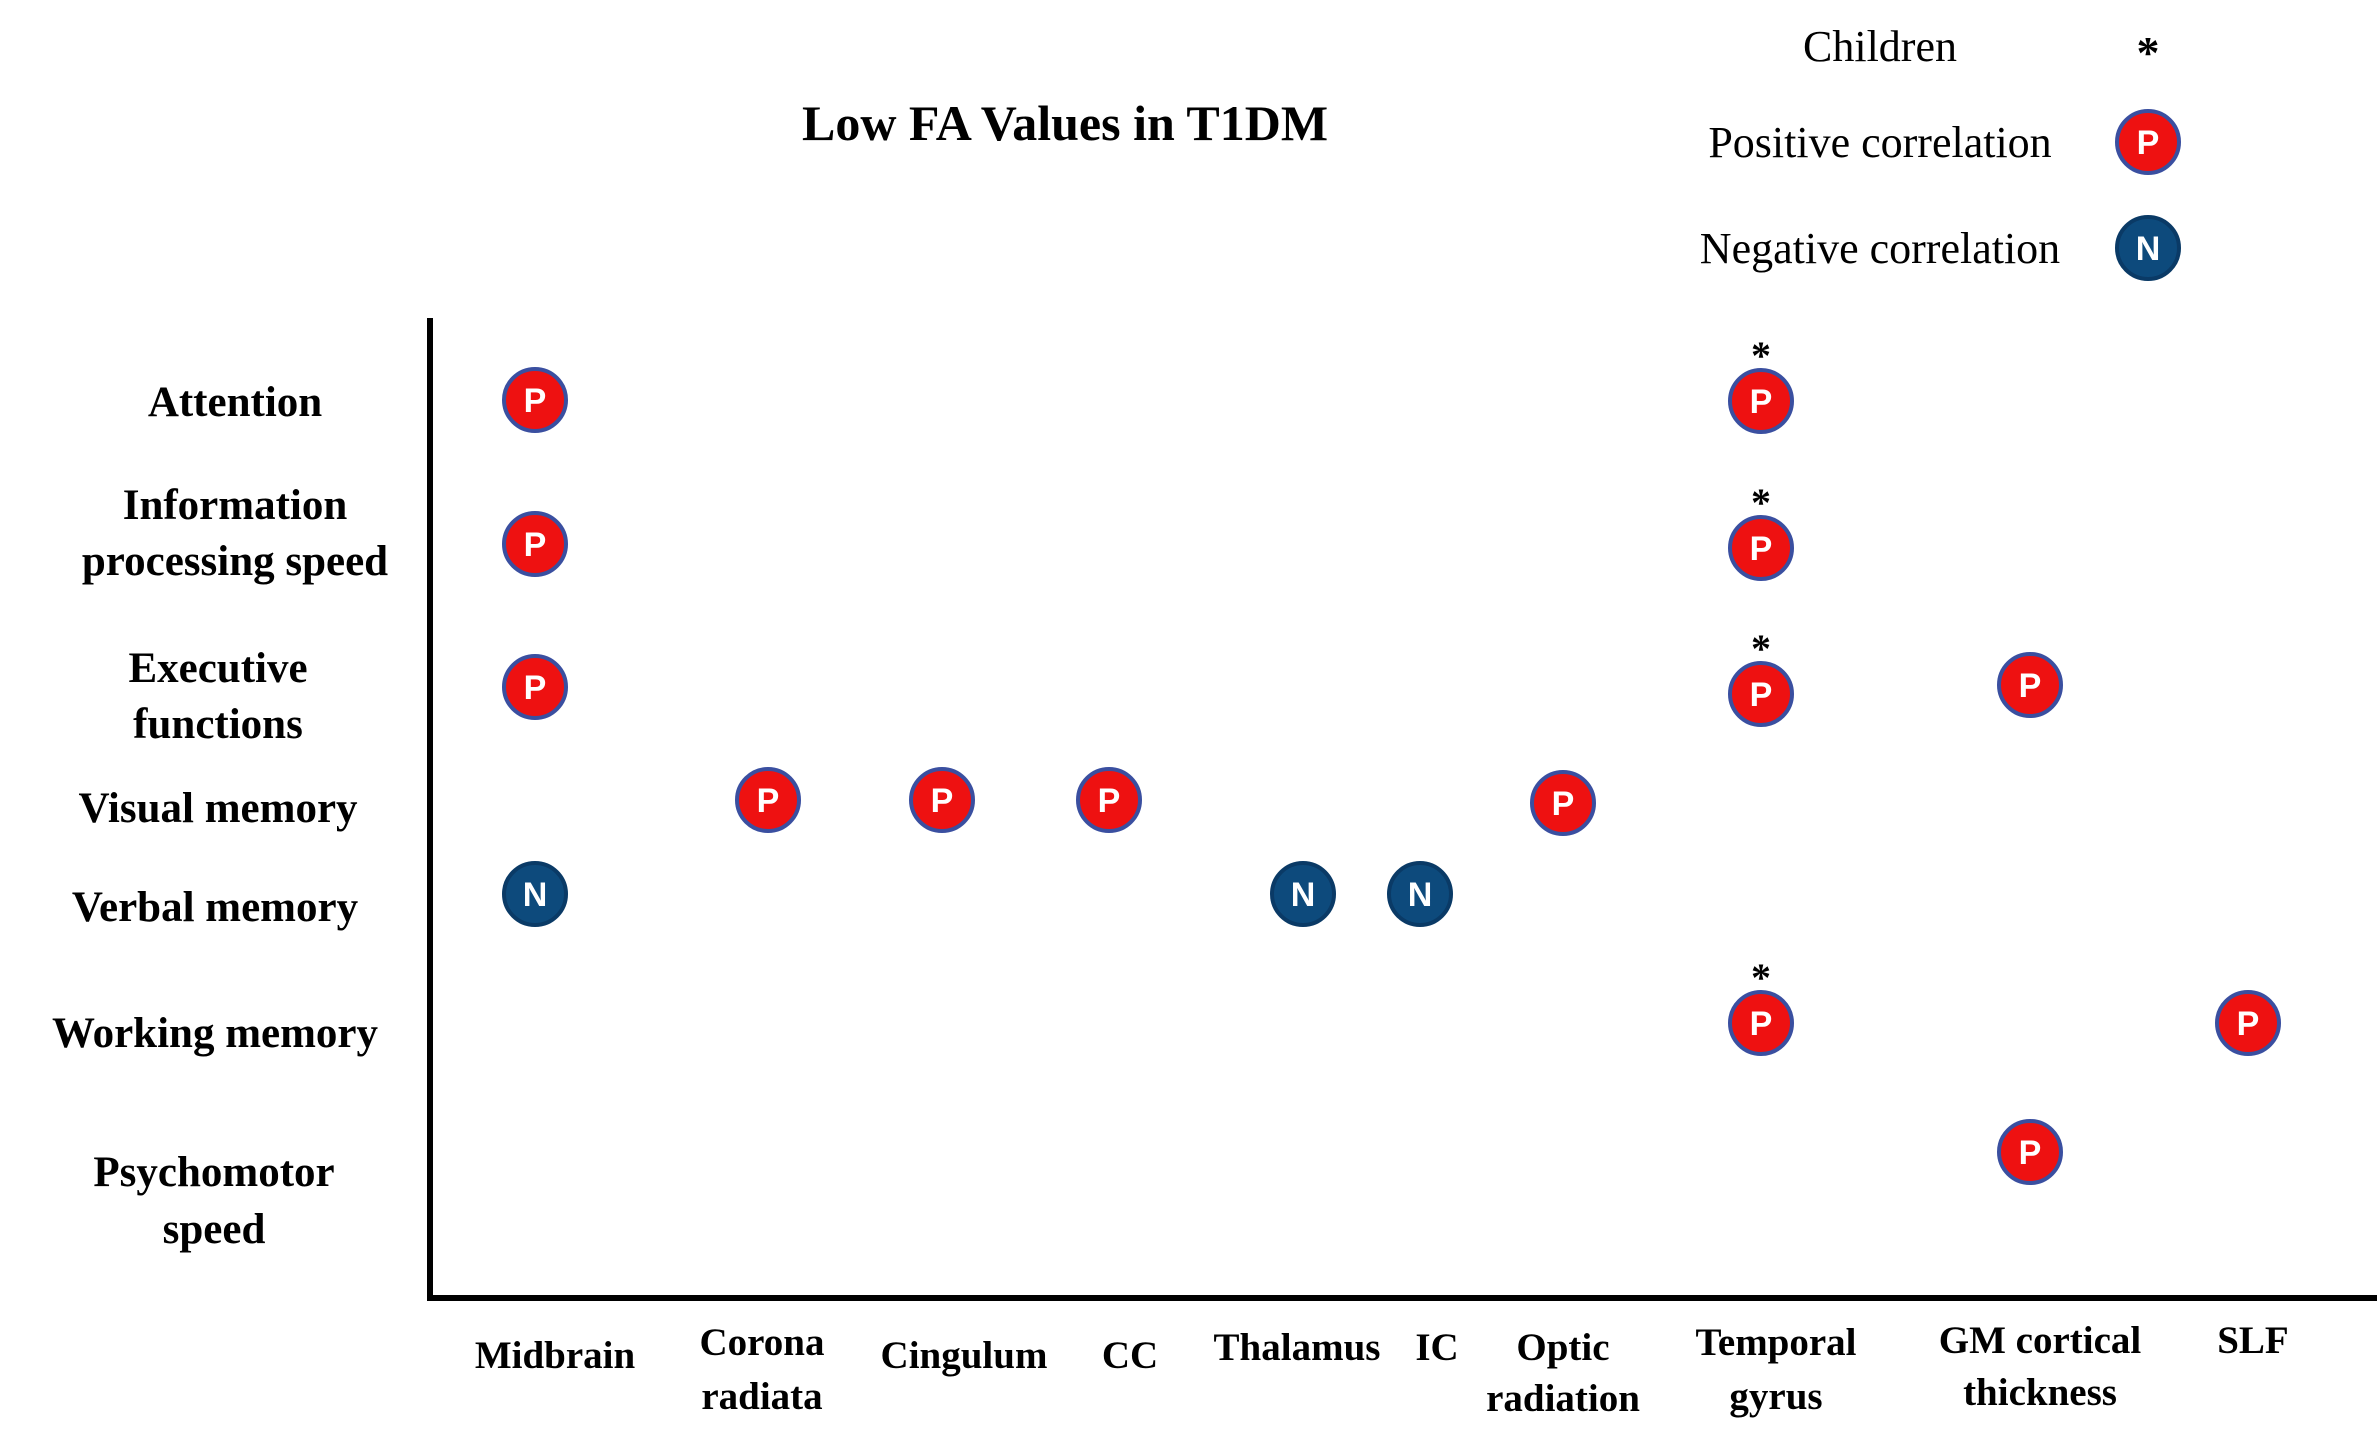 This screenshot has height=1433, width=2377. Describe the element at coordinates (1761, 355) in the screenshot. I see `marker-temporal-attention-children-asterisk: *` at that location.